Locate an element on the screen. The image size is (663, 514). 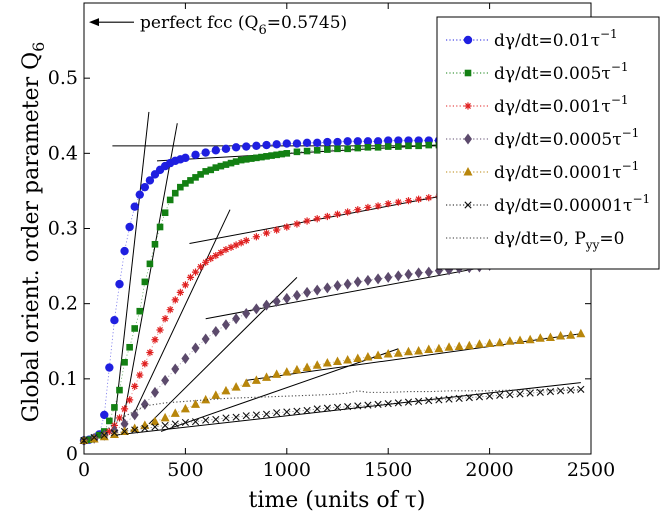
legend-label: dγ/dt=0.0005τ−1 is located at coordinates (566, 138).